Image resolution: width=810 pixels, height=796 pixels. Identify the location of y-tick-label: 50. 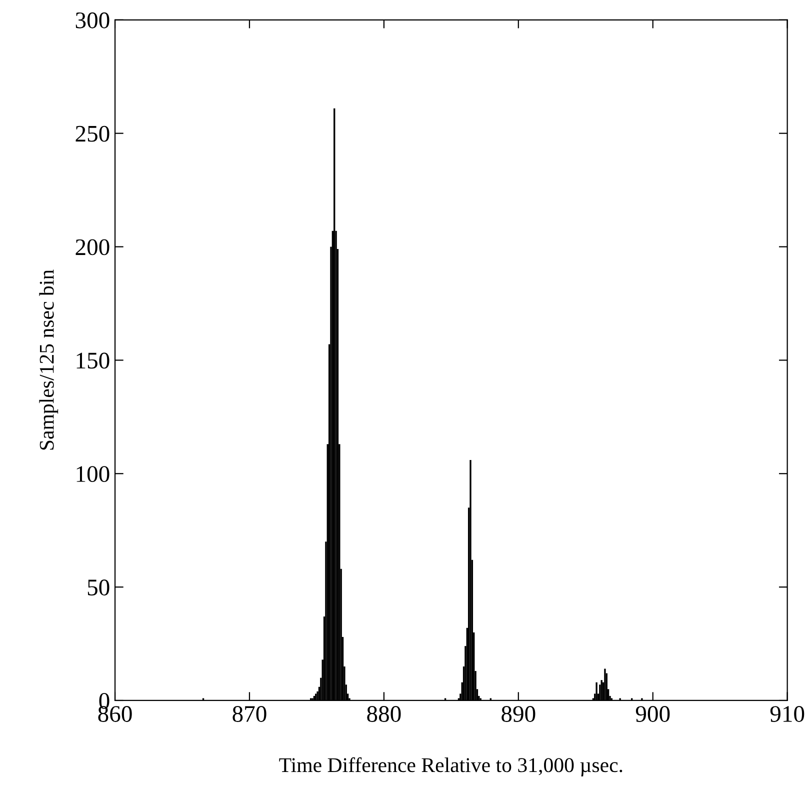
(99, 588).